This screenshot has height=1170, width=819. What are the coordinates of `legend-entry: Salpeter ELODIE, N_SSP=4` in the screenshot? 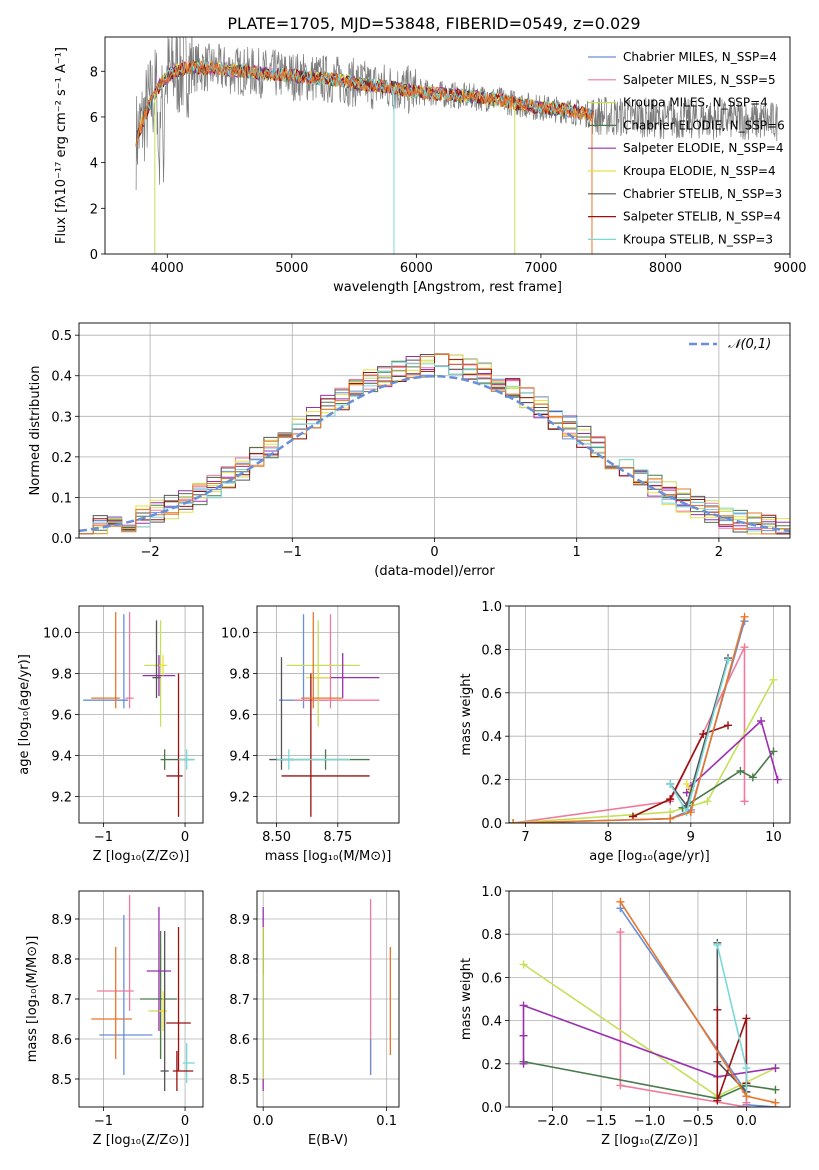 It's located at (703, 148).